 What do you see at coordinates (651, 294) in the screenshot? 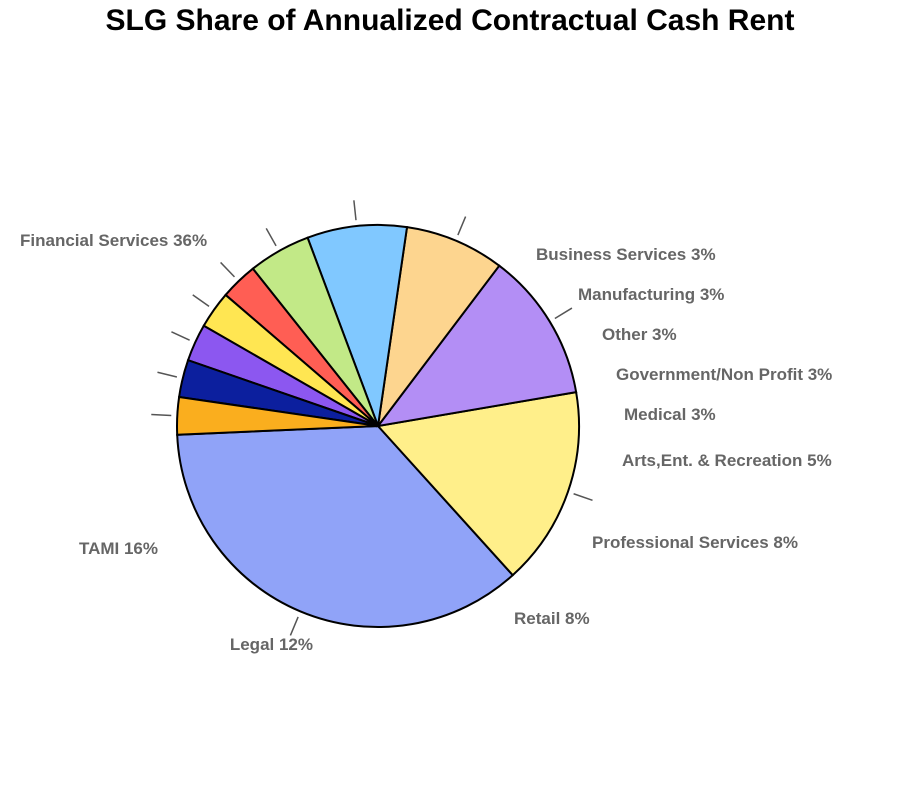
I see `slice-manufacturing-label: Manufacturing 3%` at bounding box center [651, 294].